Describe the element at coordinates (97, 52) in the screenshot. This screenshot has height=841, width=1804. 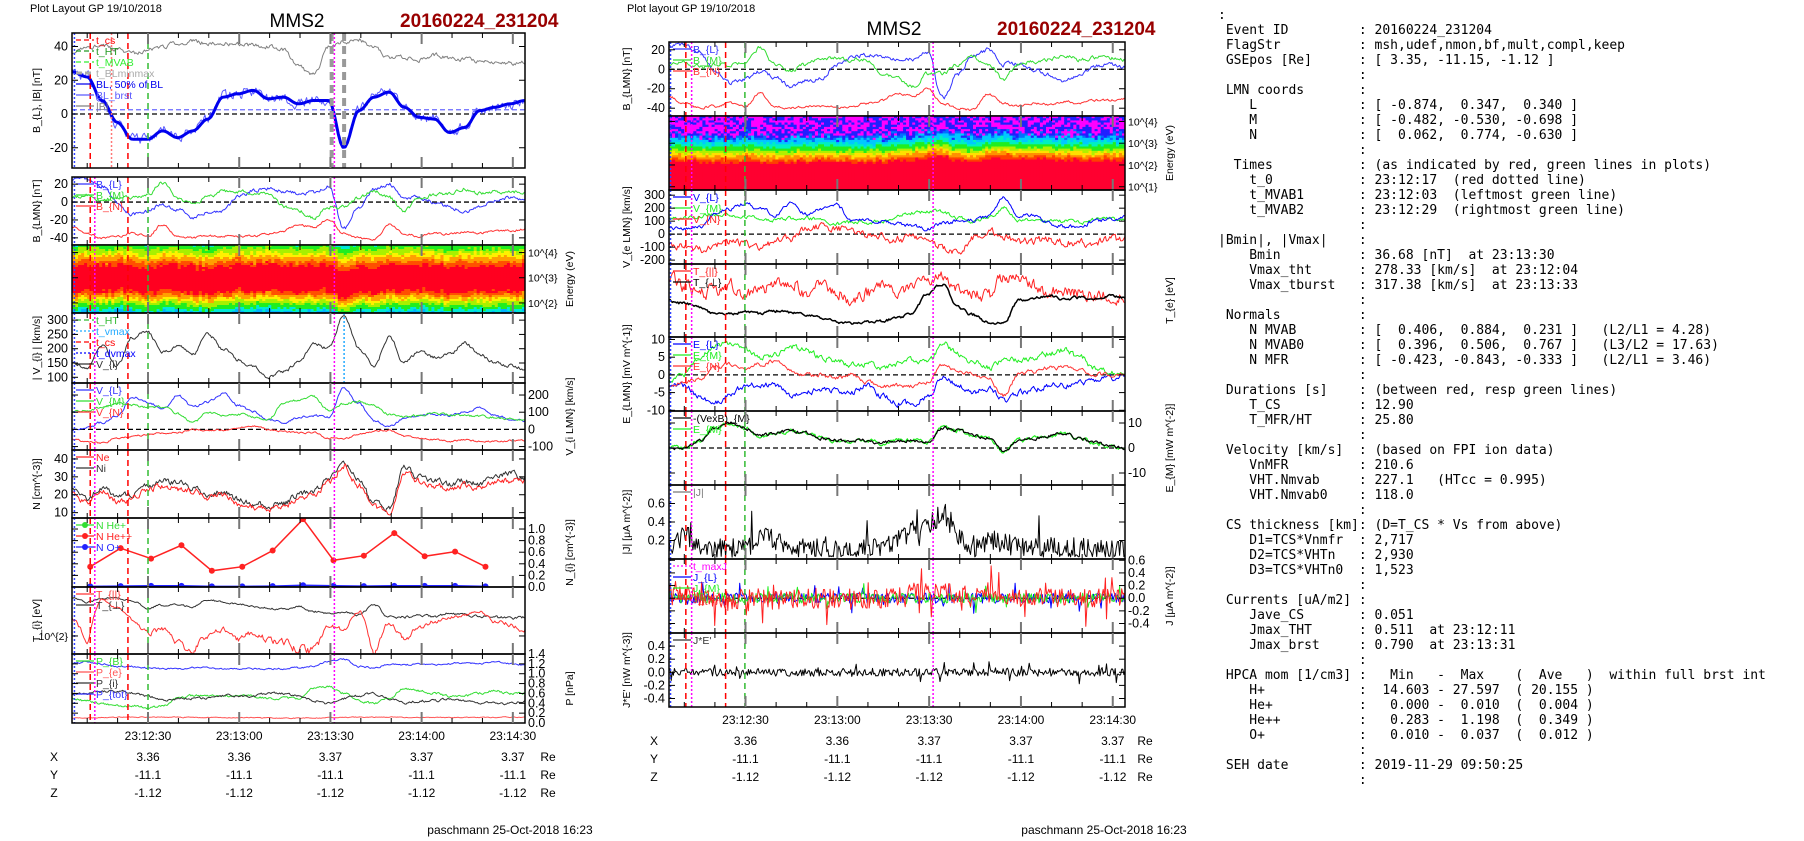
I see `legend-entry: t_HT` at that location.